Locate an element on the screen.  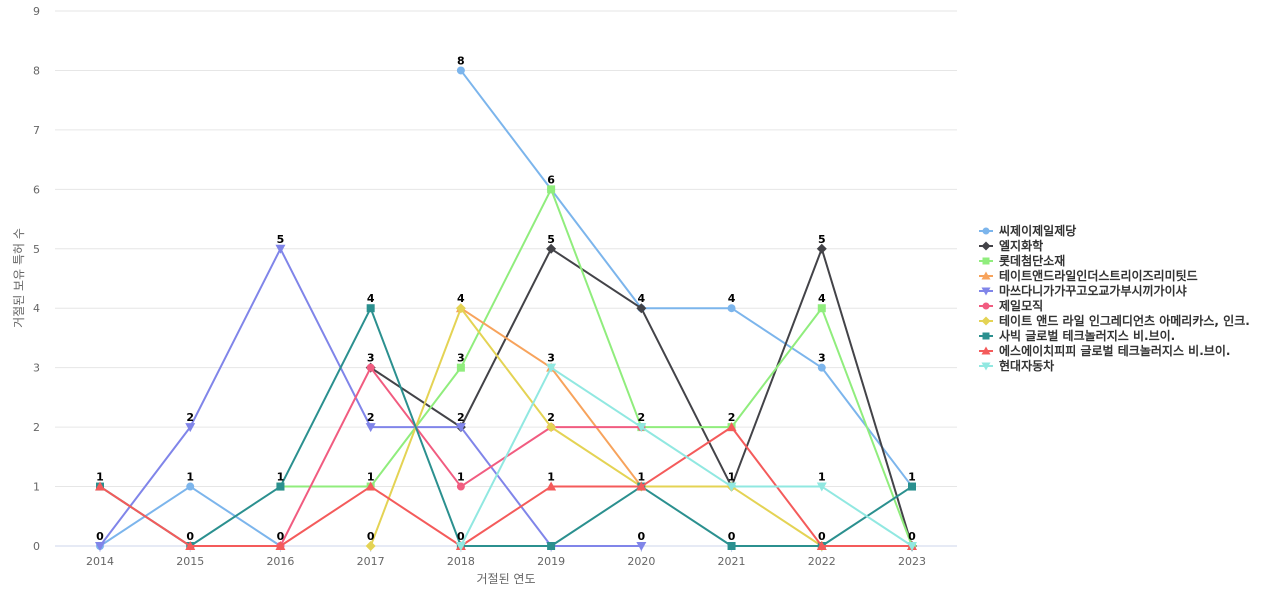
x-tick-label: 2020 is located at coordinates (641, 561).